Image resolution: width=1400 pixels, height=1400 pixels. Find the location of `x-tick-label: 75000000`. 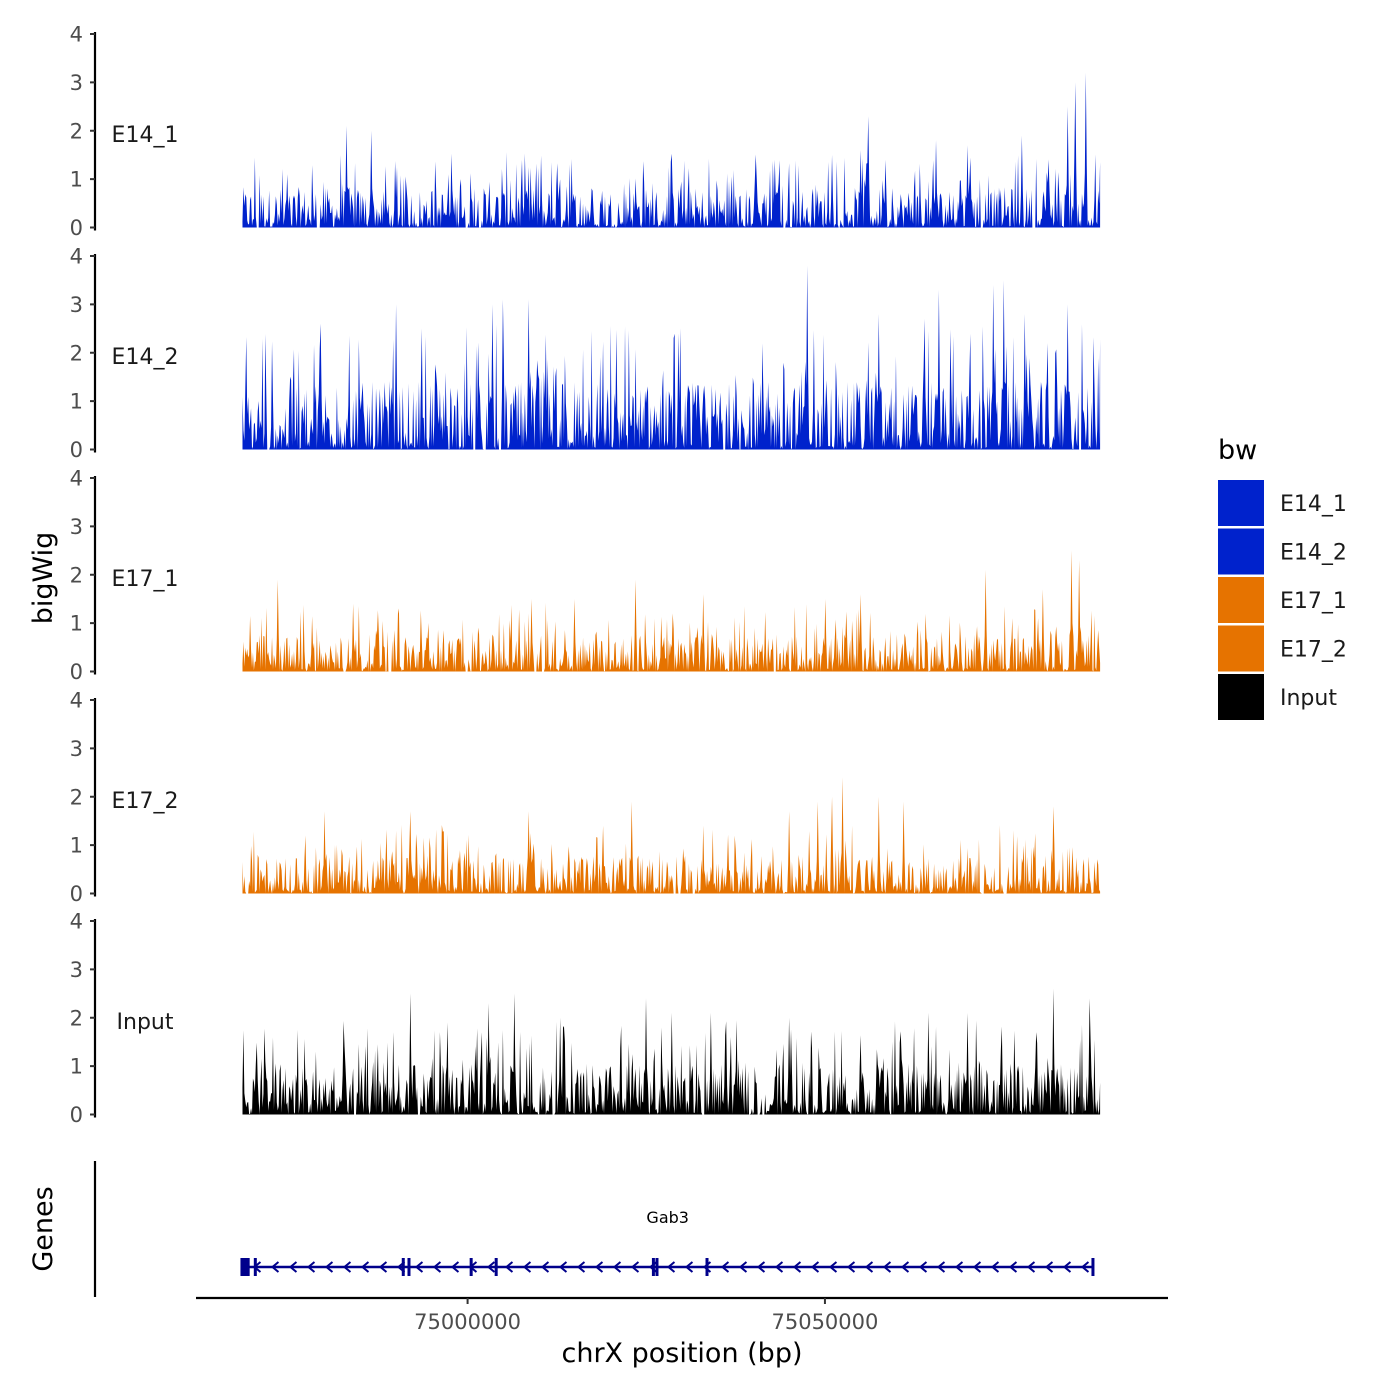

x-tick-label: 75000000 is located at coordinates (467, 1322).